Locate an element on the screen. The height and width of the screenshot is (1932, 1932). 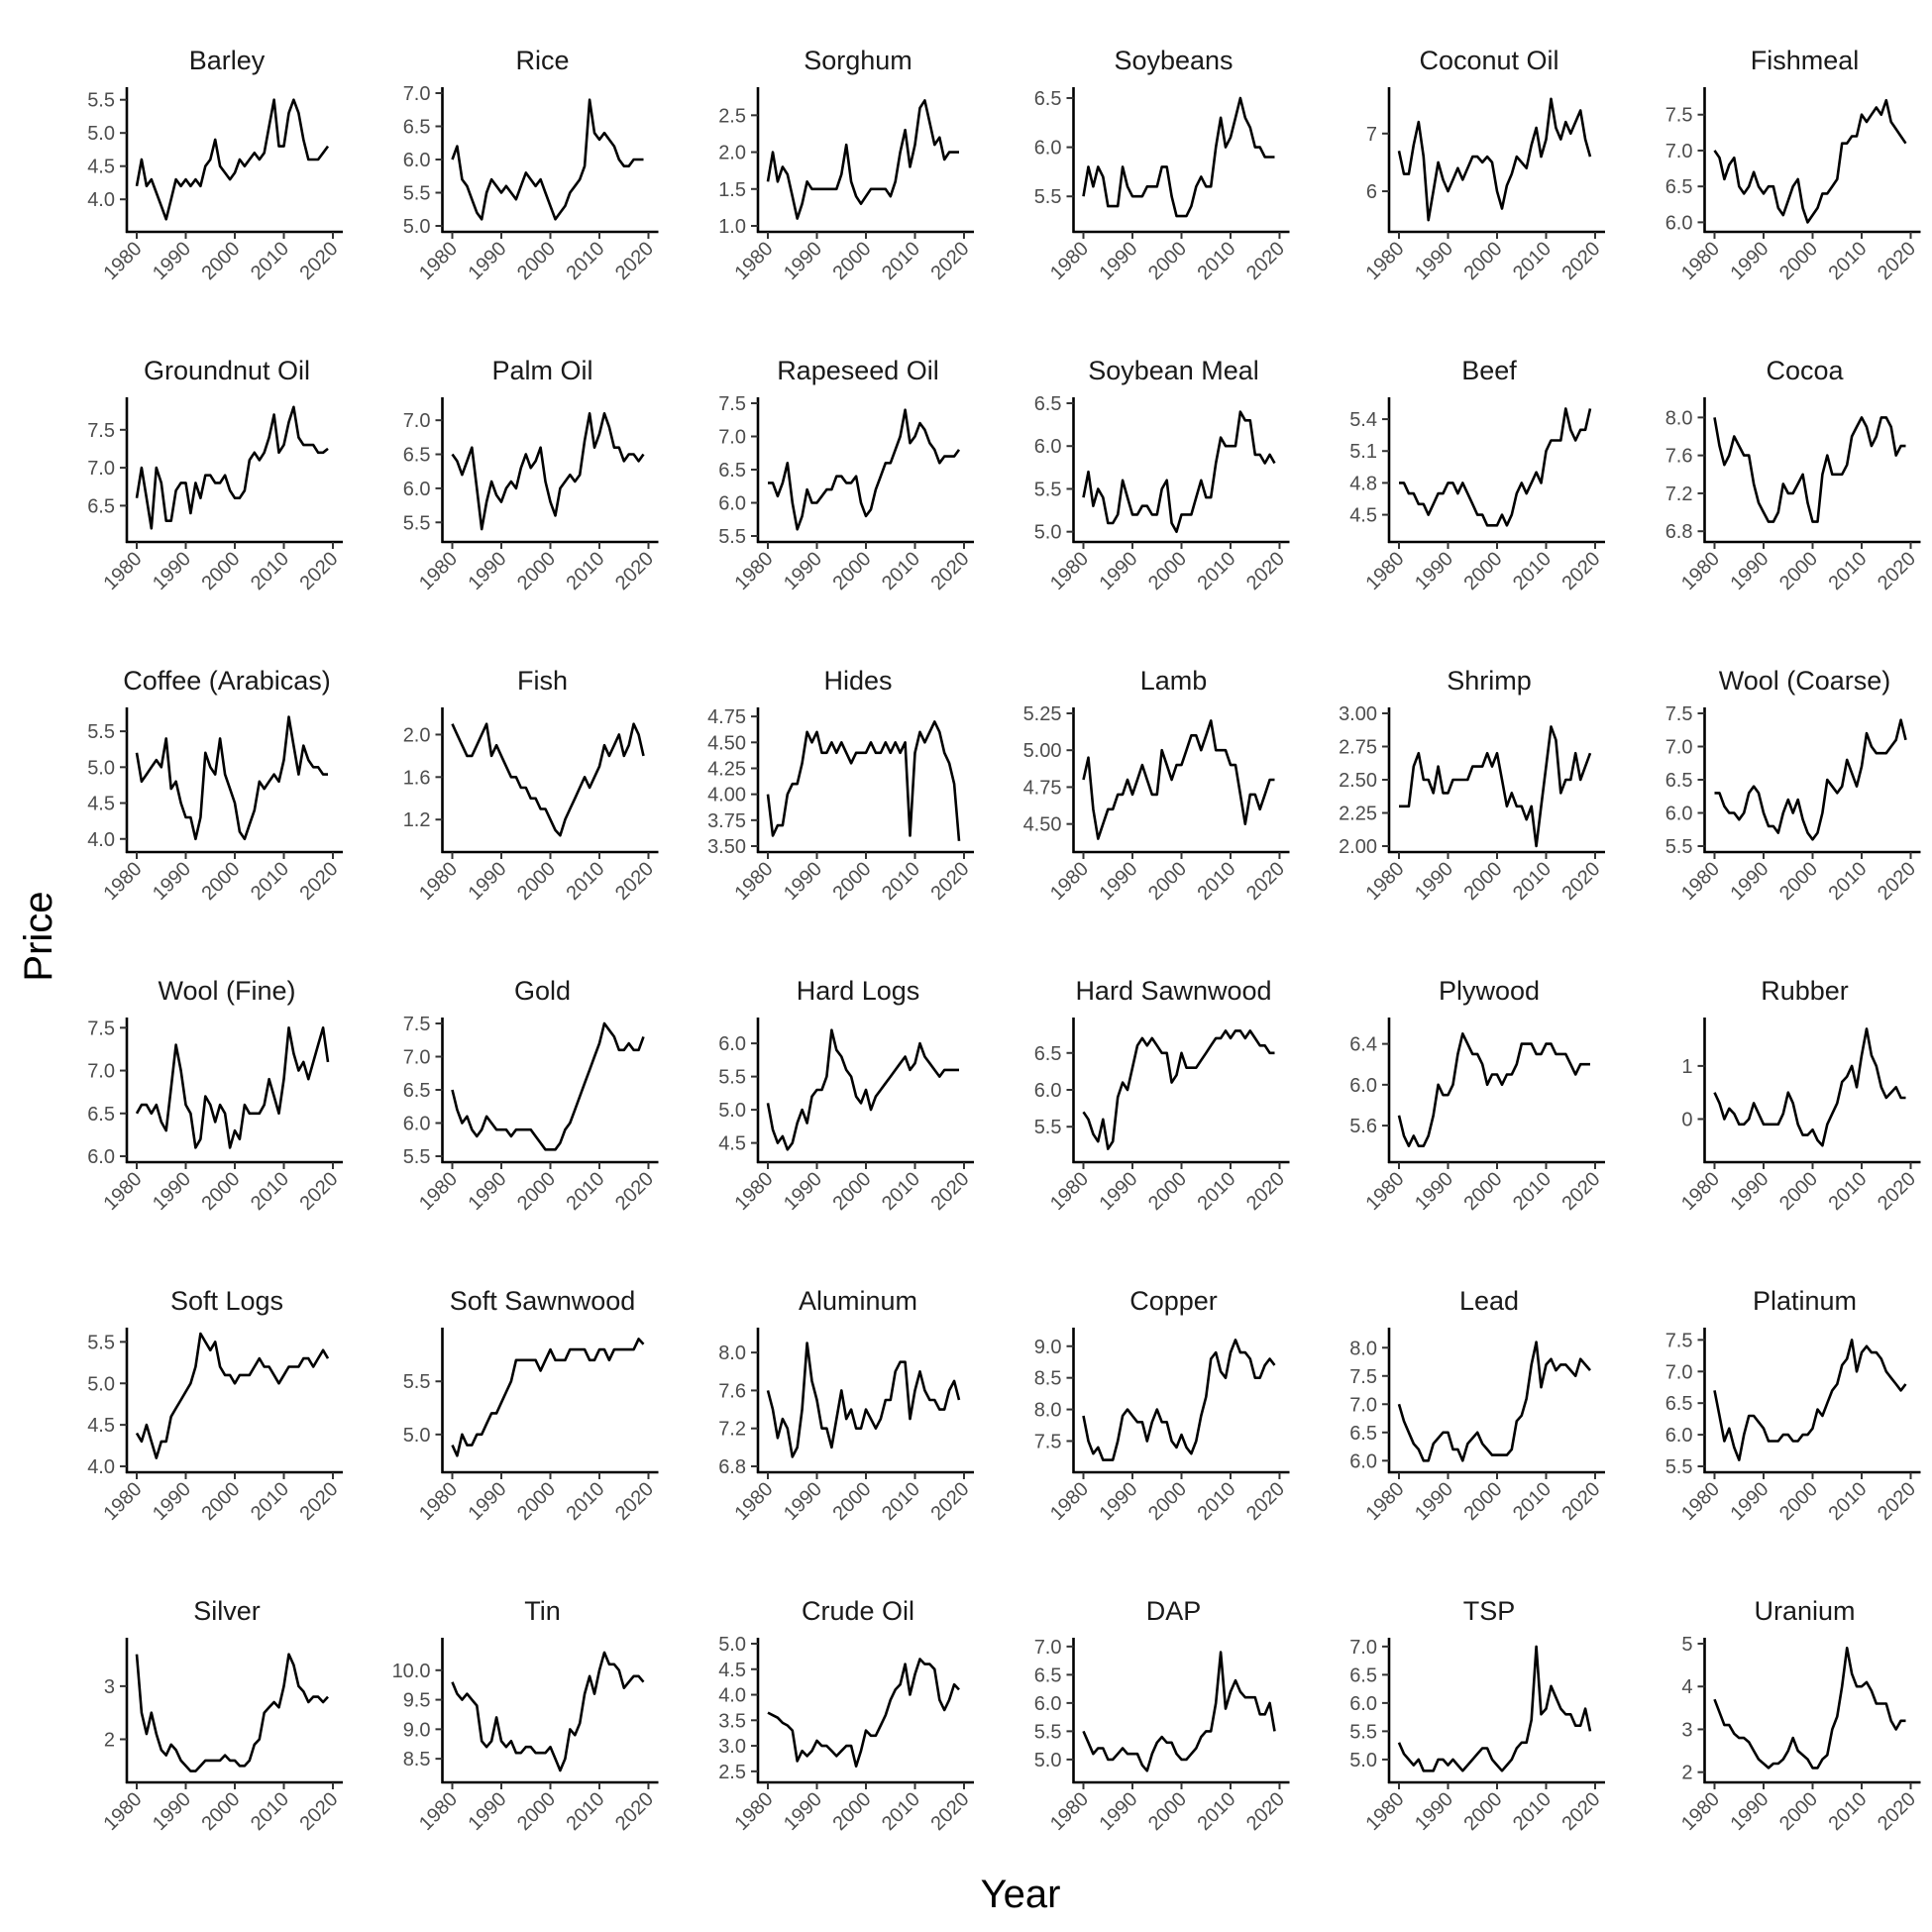
series-line-dap is located at coordinates (1179, 1712).